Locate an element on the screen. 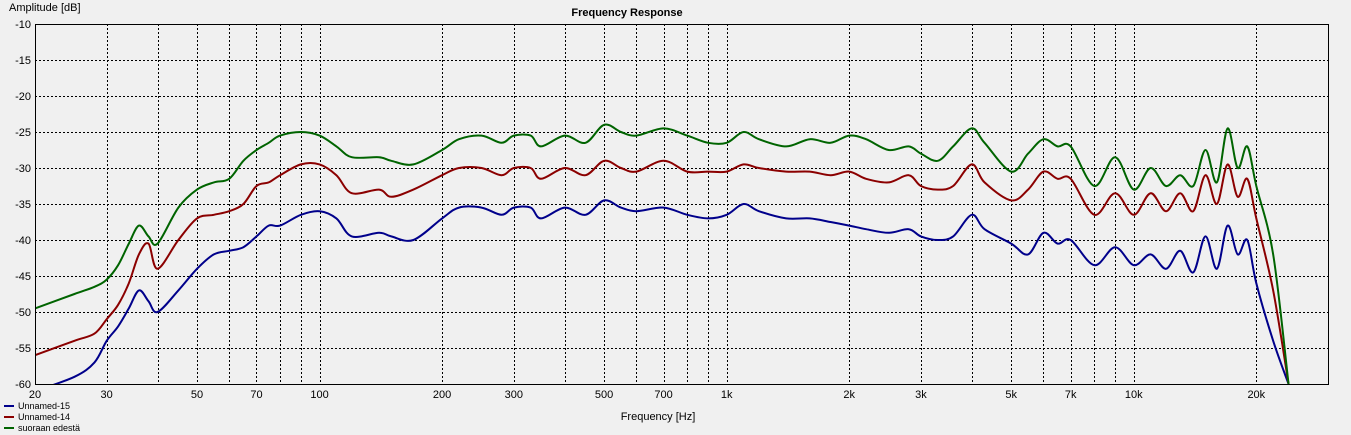  y-tick-label: -30 is located at coordinates (23, 169).